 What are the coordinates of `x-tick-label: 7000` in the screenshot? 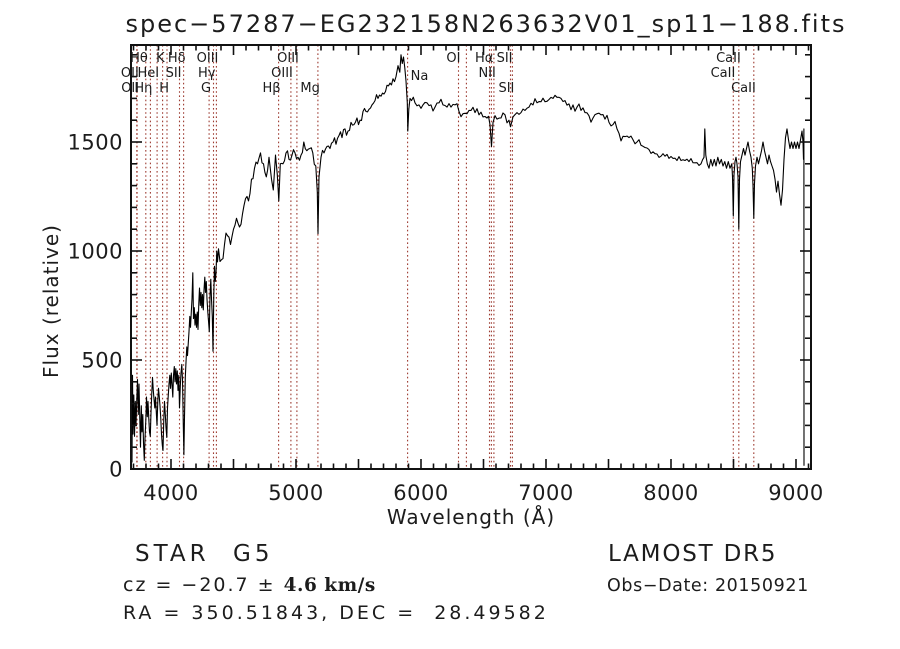 It's located at (545, 493).